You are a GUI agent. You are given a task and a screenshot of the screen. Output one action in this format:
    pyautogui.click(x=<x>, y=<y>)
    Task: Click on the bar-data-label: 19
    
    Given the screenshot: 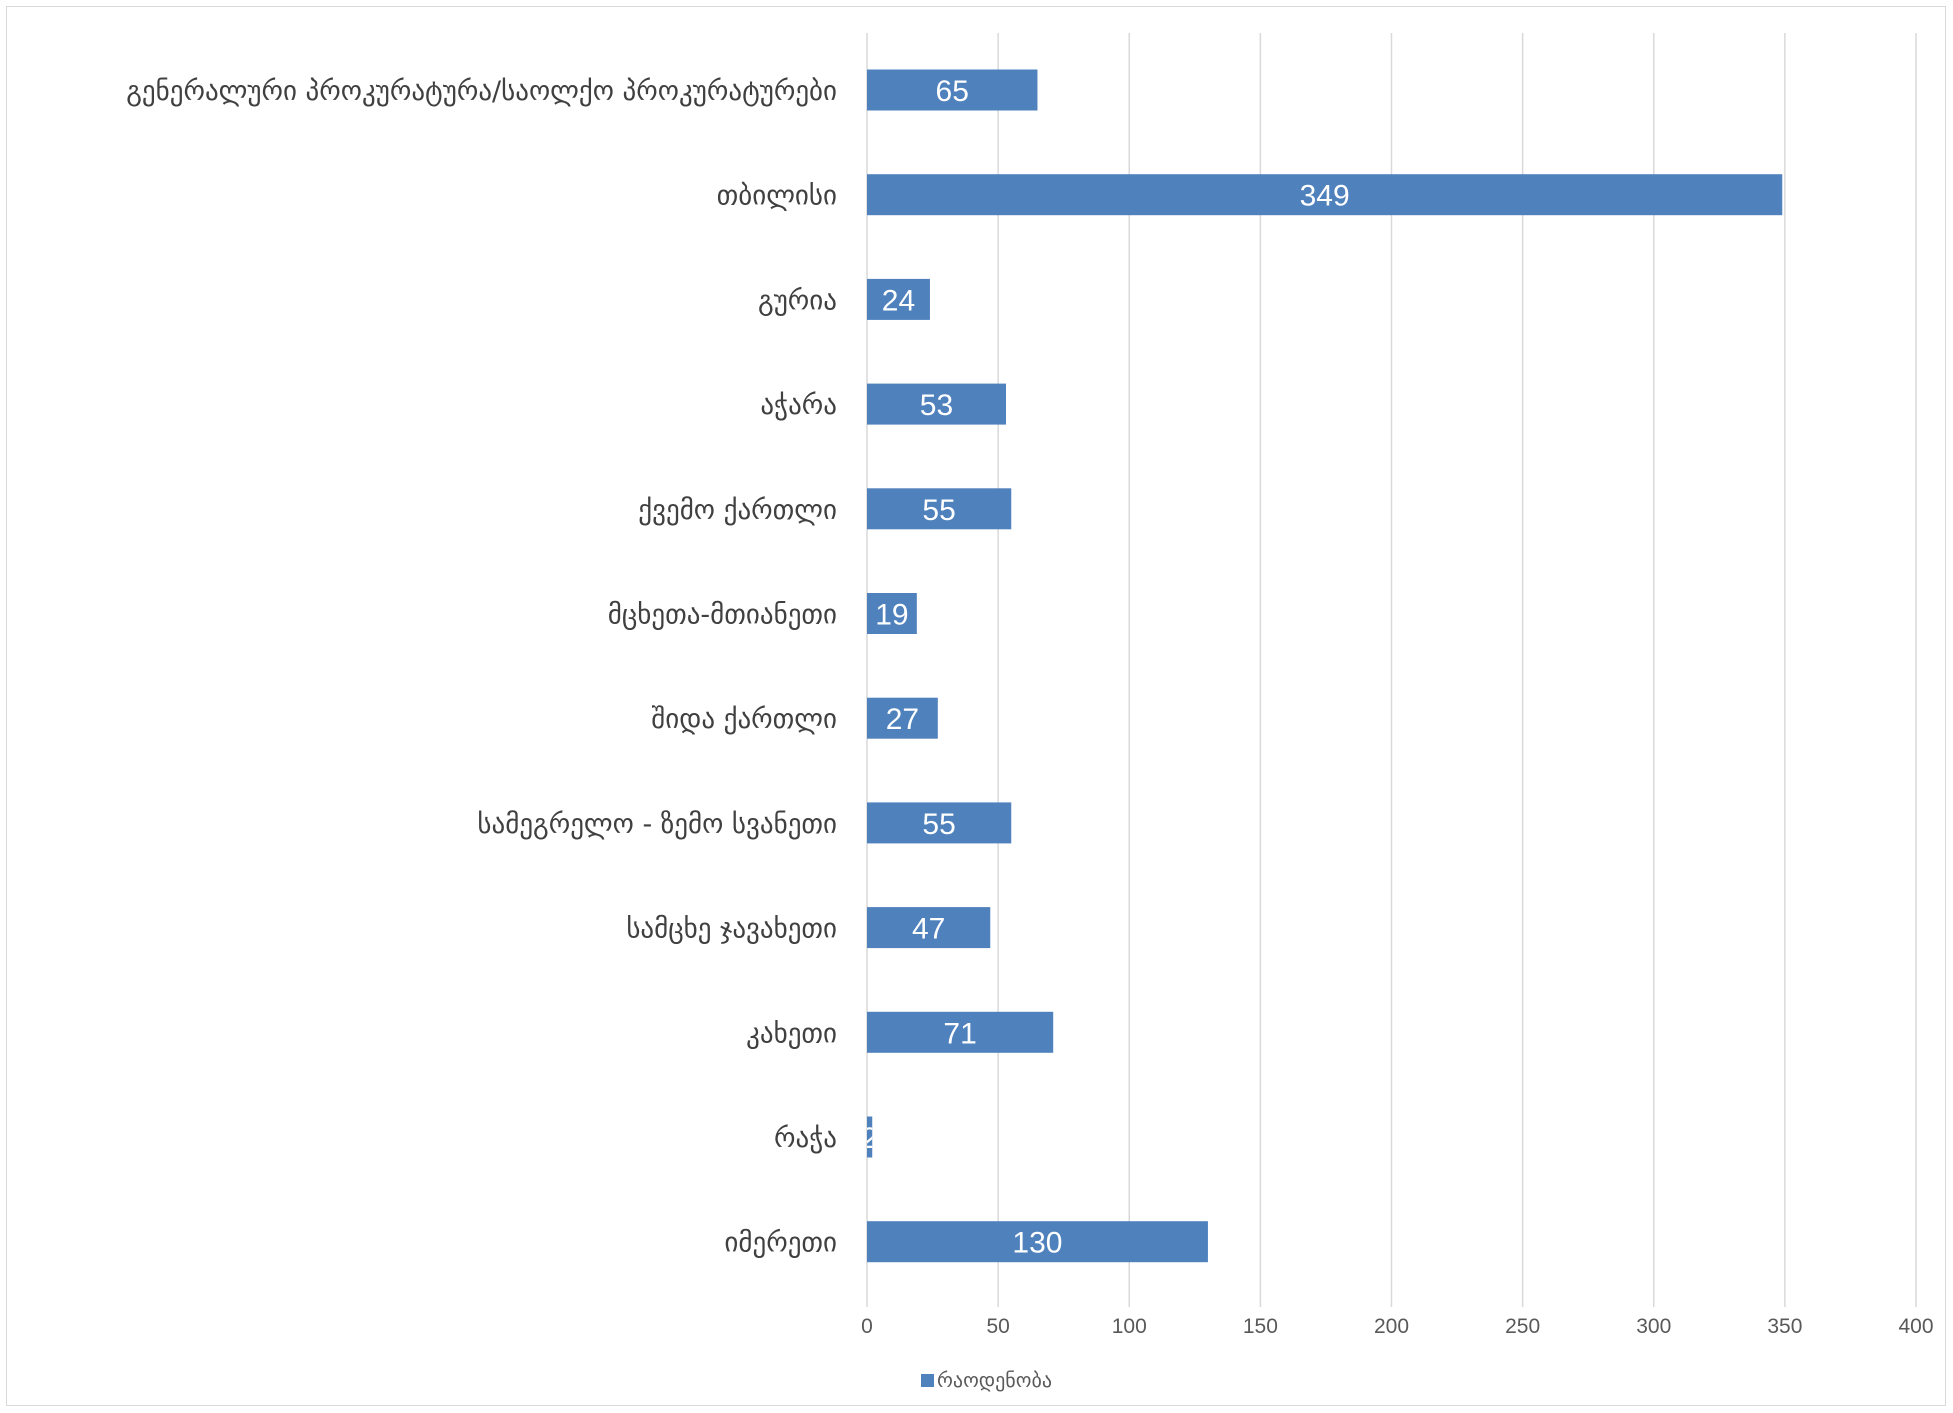 What is the action you would take?
    pyautogui.click(x=891, y=615)
    